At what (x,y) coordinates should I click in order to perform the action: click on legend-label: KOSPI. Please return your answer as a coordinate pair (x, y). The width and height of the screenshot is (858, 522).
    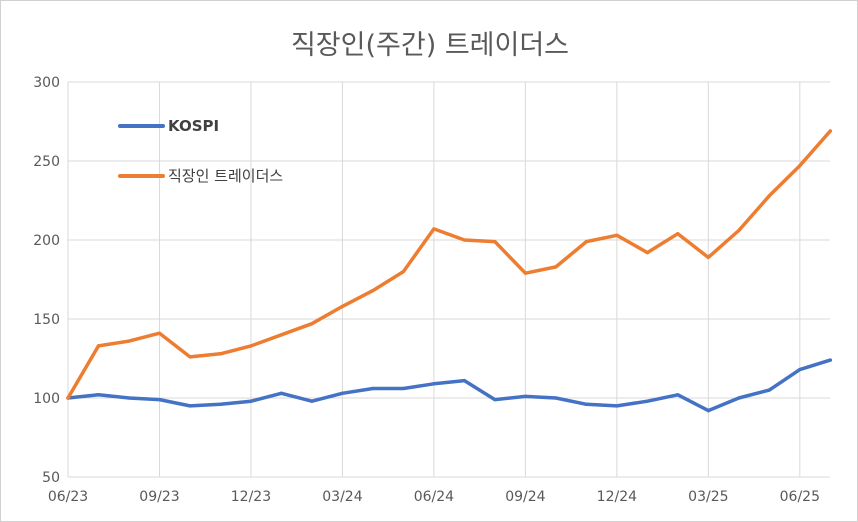
    Looking at the image, I should click on (193, 126).